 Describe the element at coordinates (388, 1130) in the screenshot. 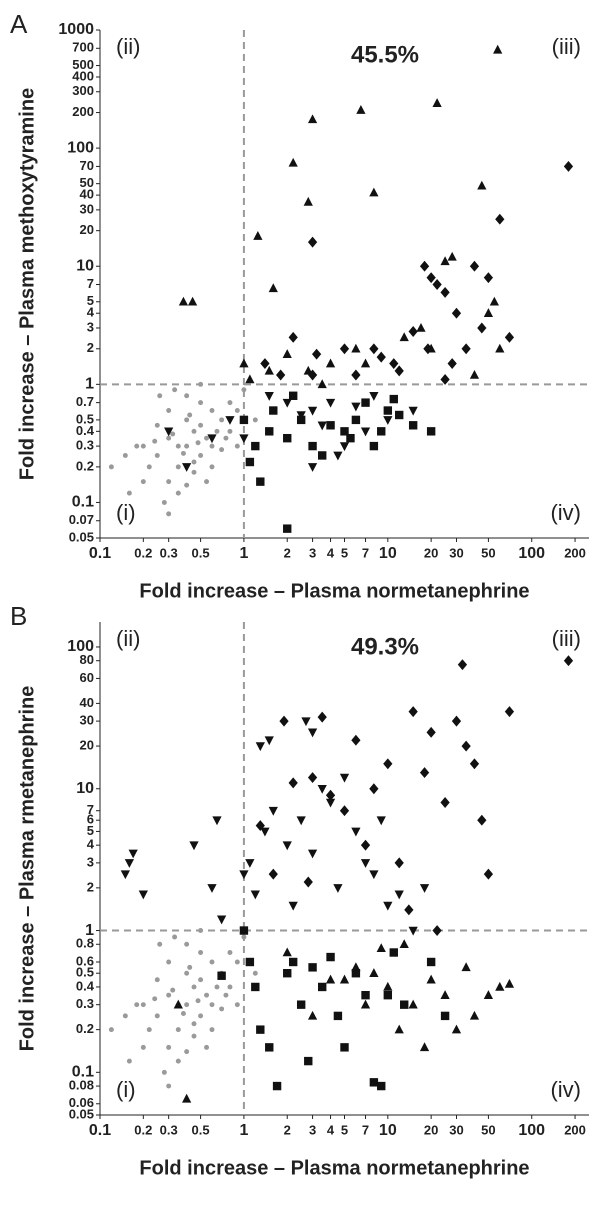

I see `x-tick-label: 10` at that location.